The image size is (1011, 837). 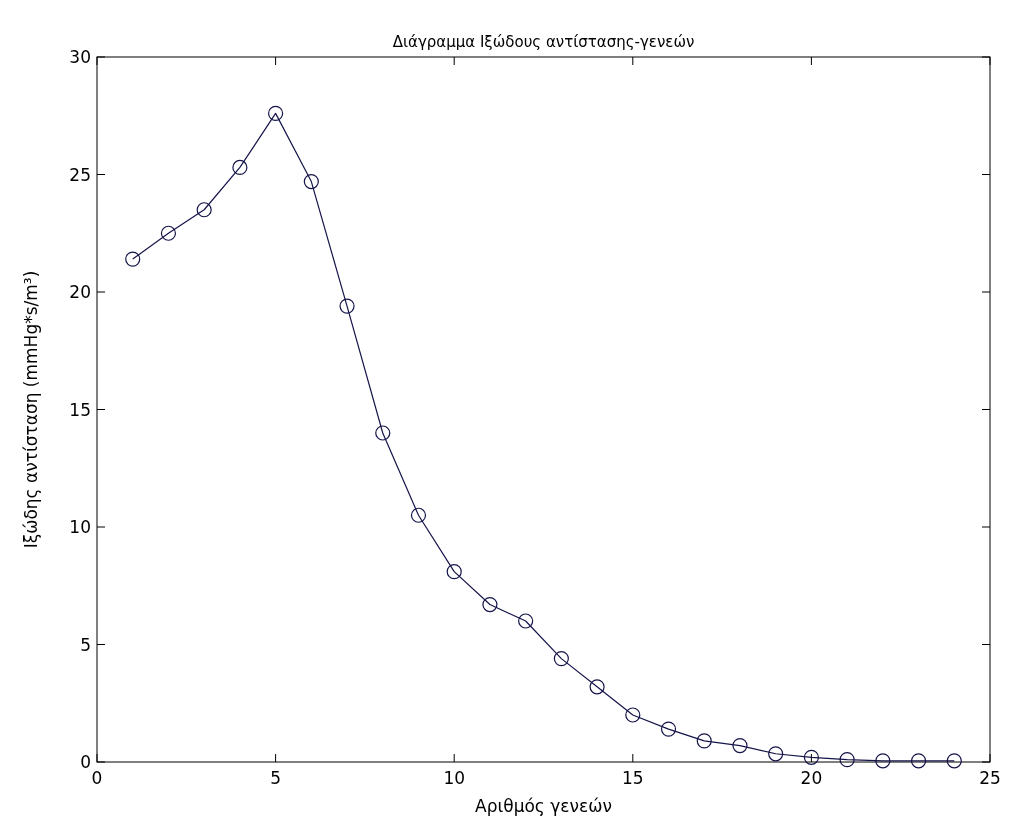 I want to click on y-axis-title: Ιξώδης αντίσταση (mmHg*s/m³), so click(x=31, y=409).